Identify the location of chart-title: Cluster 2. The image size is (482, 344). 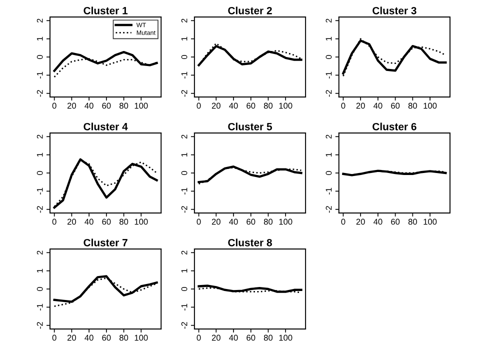
(250, 10).